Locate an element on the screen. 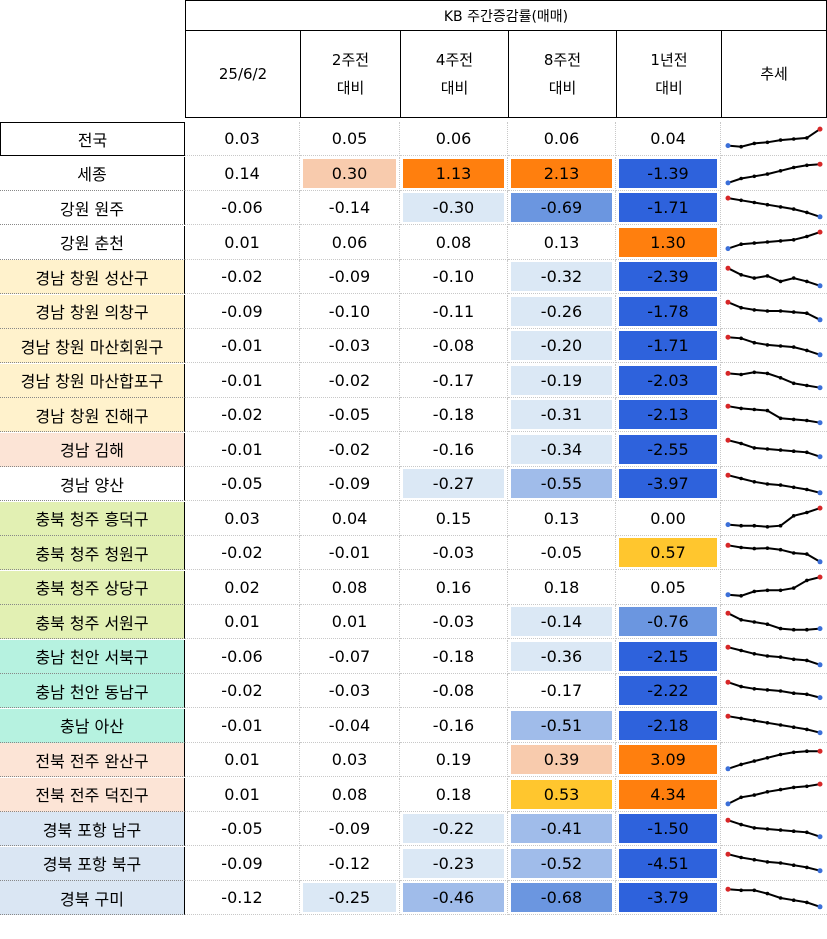  table-row: 충남 천안 동남구 -0.02 -0.03 -0.08 -0.17 -2.22 is located at coordinates (413, 691).